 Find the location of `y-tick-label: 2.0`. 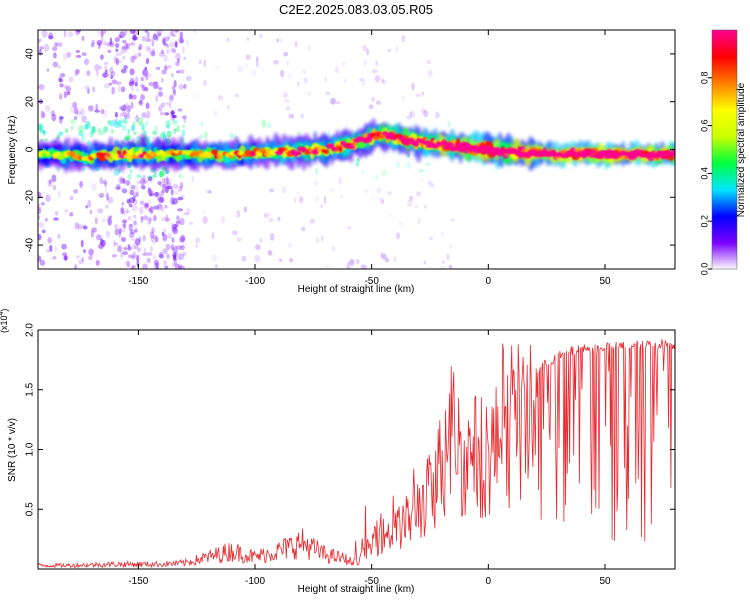

y-tick-label: 2.0 is located at coordinates (30, 330).